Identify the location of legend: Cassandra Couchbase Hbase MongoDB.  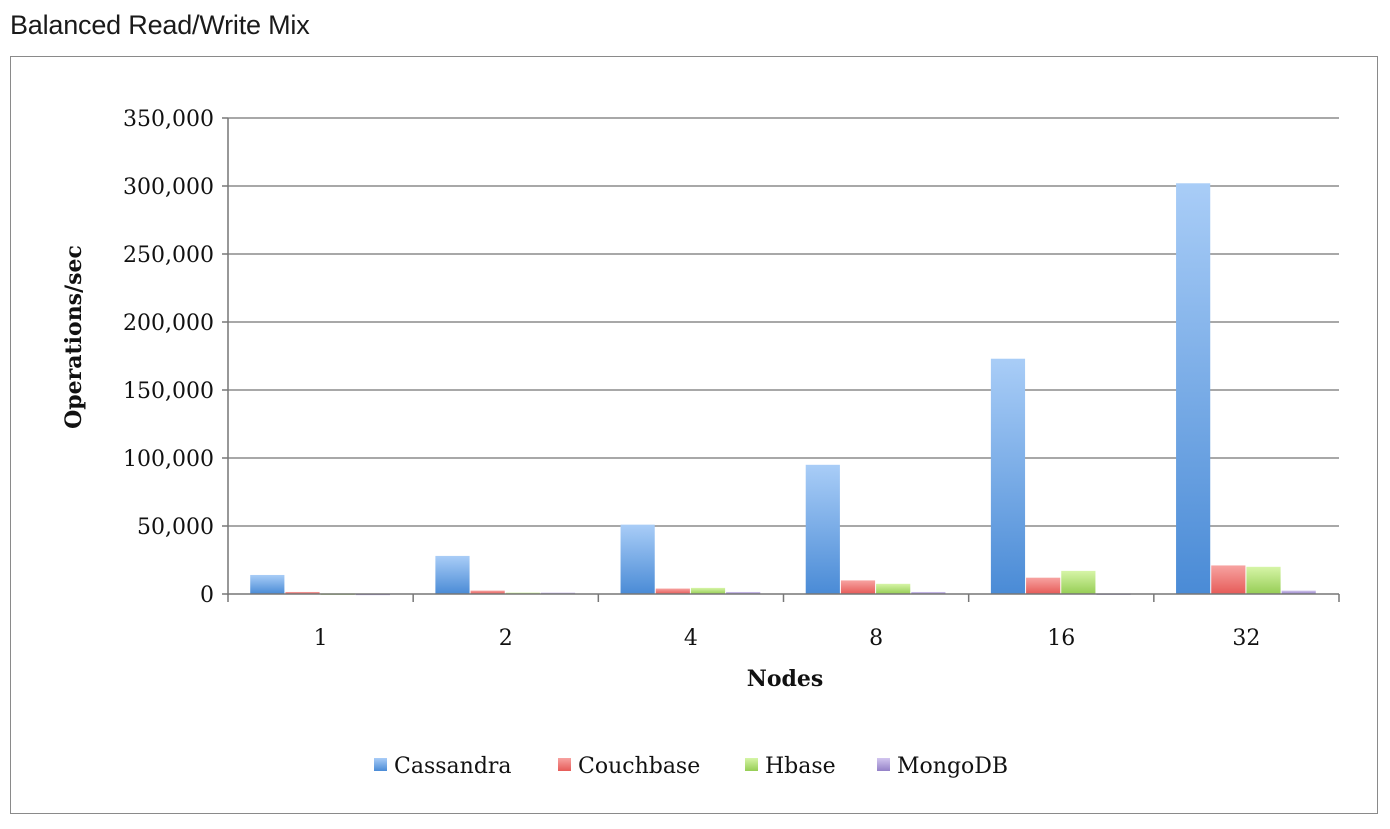
(691, 766).